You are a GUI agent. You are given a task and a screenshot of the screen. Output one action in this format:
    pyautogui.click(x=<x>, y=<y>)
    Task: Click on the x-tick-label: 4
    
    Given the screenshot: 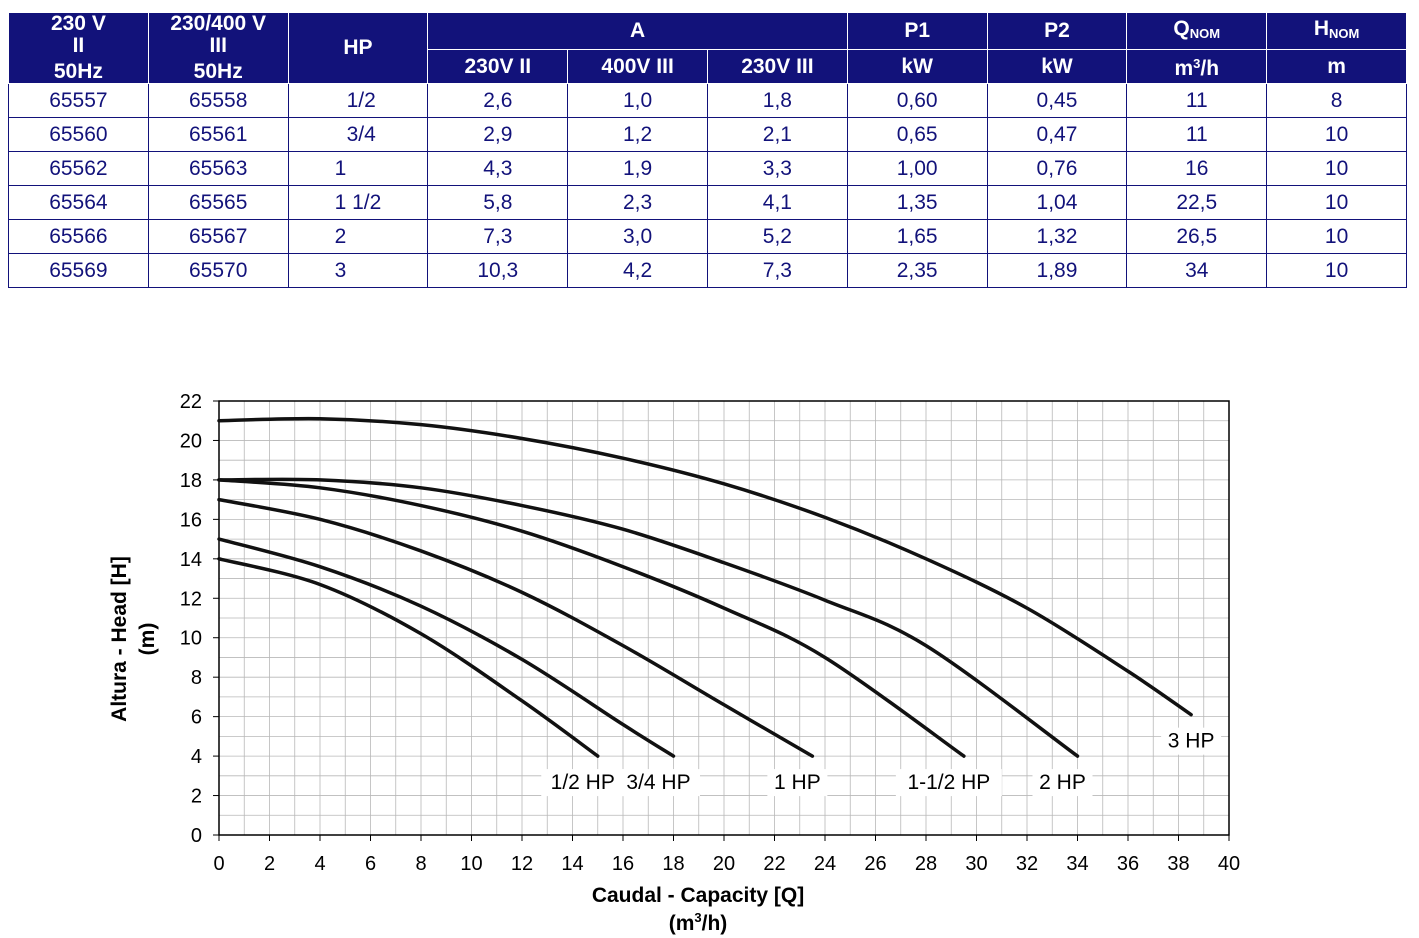 What is the action you would take?
    pyautogui.click(x=319, y=864)
    